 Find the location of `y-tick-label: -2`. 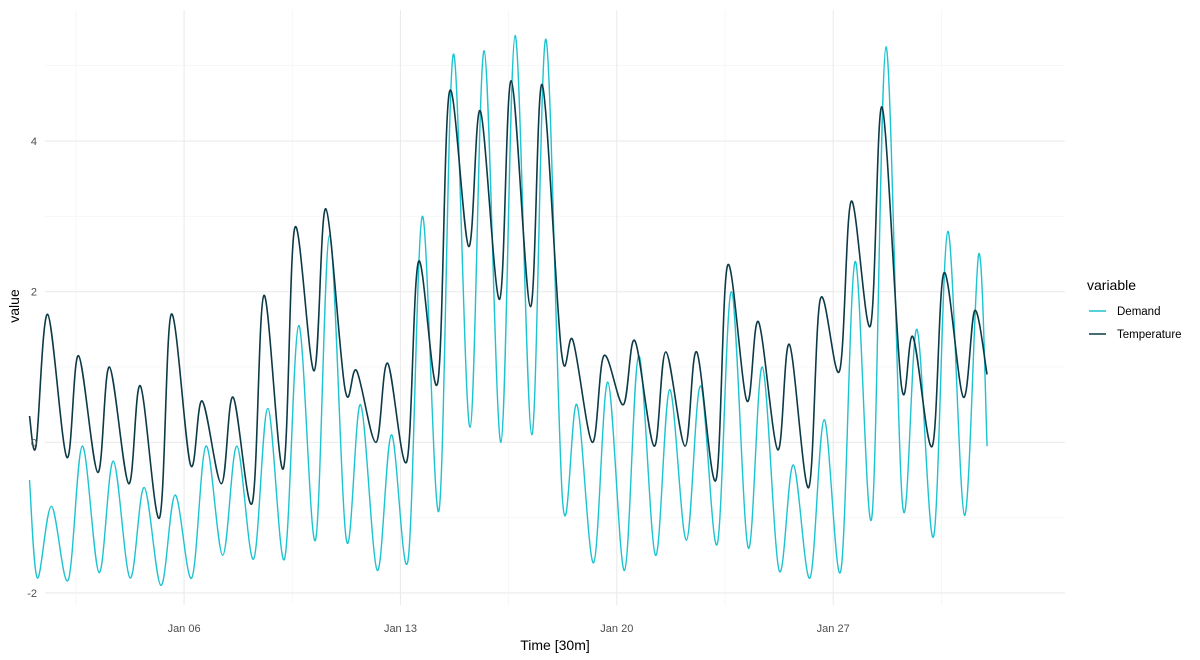

y-tick-label: -2 is located at coordinates (32, 594).